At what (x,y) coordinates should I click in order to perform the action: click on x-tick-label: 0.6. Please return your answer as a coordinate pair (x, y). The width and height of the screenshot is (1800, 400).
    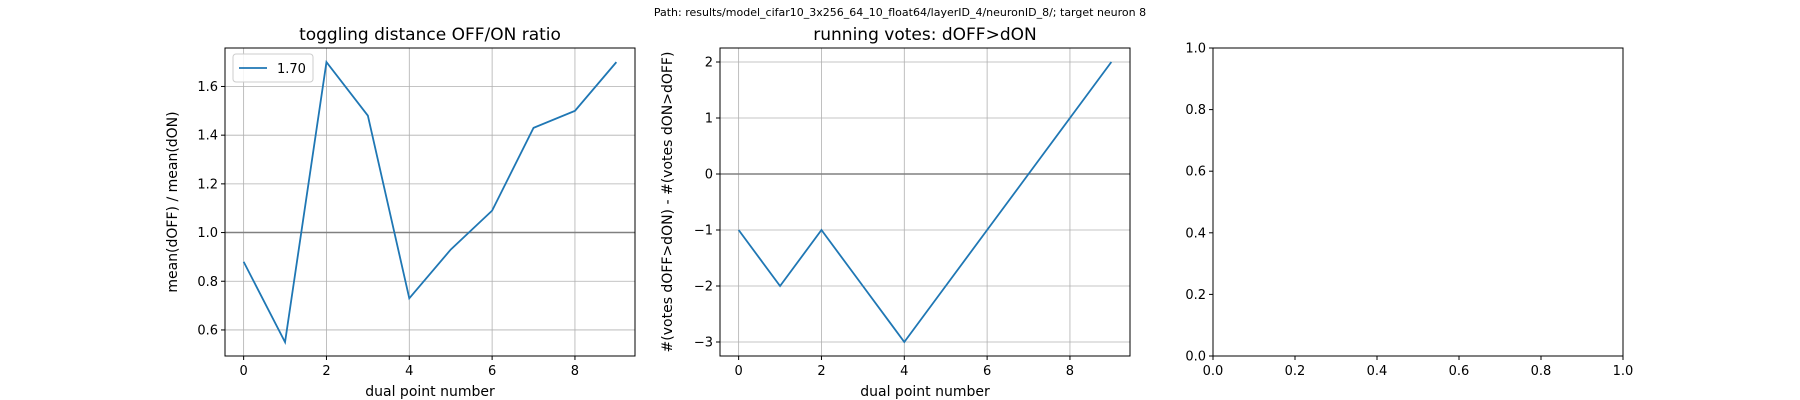
    Looking at the image, I should click on (1459, 371).